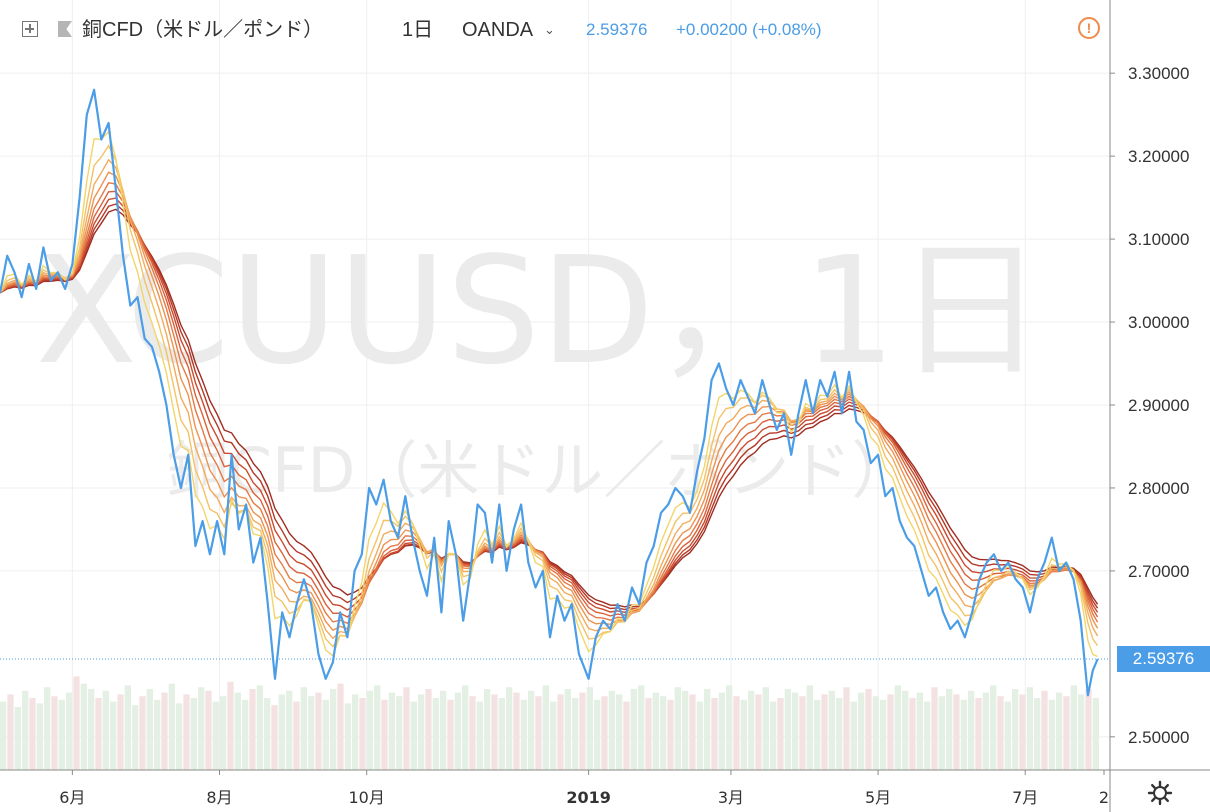 This screenshot has width=1210, height=812. What do you see at coordinates (1089, 28) in the screenshot?
I see `alert-circle-icon: !` at bounding box center [1089, 28].